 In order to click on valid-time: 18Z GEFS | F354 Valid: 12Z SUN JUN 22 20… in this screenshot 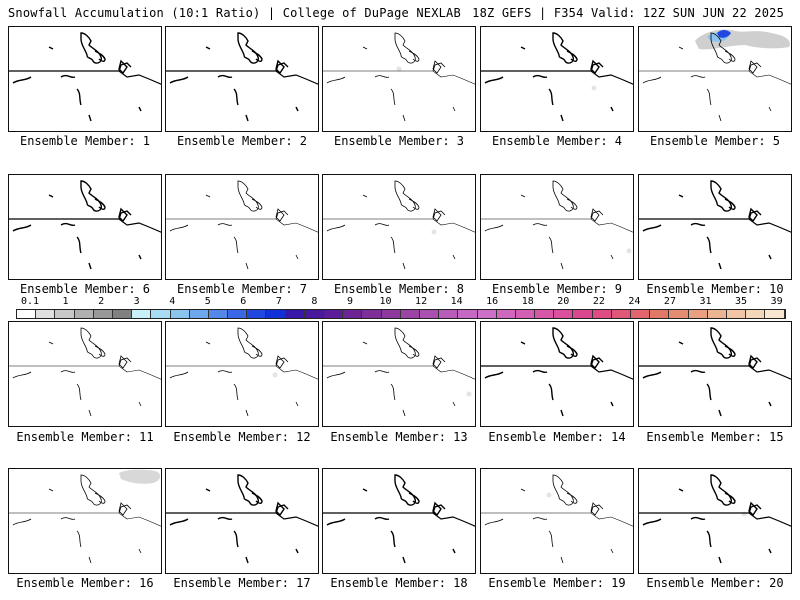, I will do `click(628, 13)`.